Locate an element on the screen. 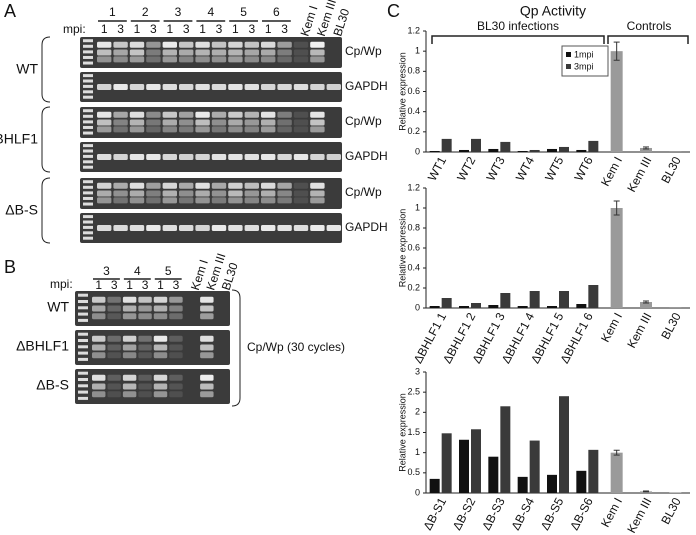  panel-label: B is located at coordinates (10, 267).